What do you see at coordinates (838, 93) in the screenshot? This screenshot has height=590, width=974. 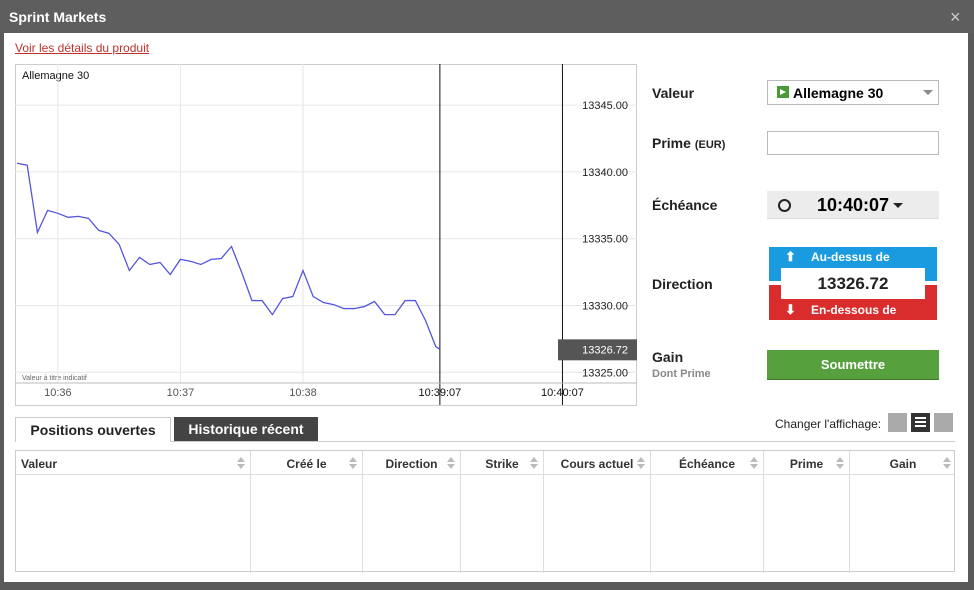 I see `valeur-value: Allemagne 30` at bounding box center [838, 93].